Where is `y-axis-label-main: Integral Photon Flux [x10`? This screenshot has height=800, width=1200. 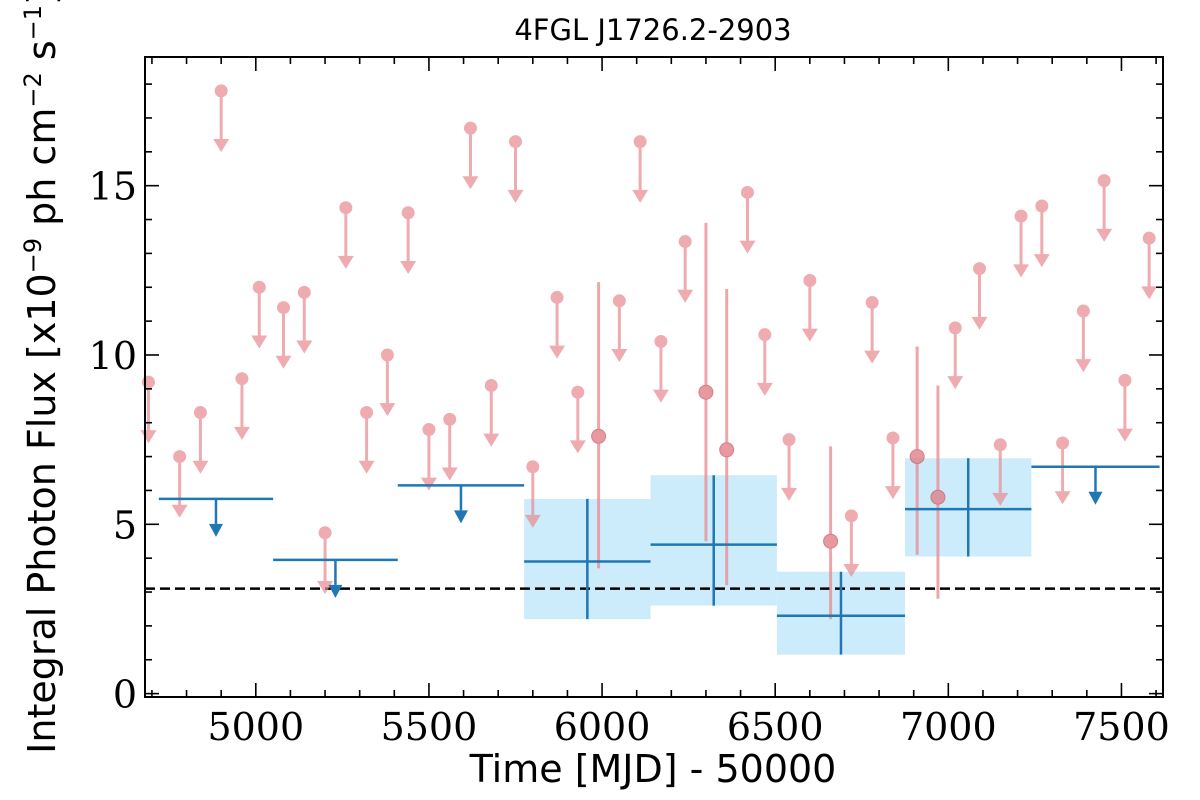 y-axis-label-main: Integral Photon Flux [x10 is located at coordinates (42, 513).